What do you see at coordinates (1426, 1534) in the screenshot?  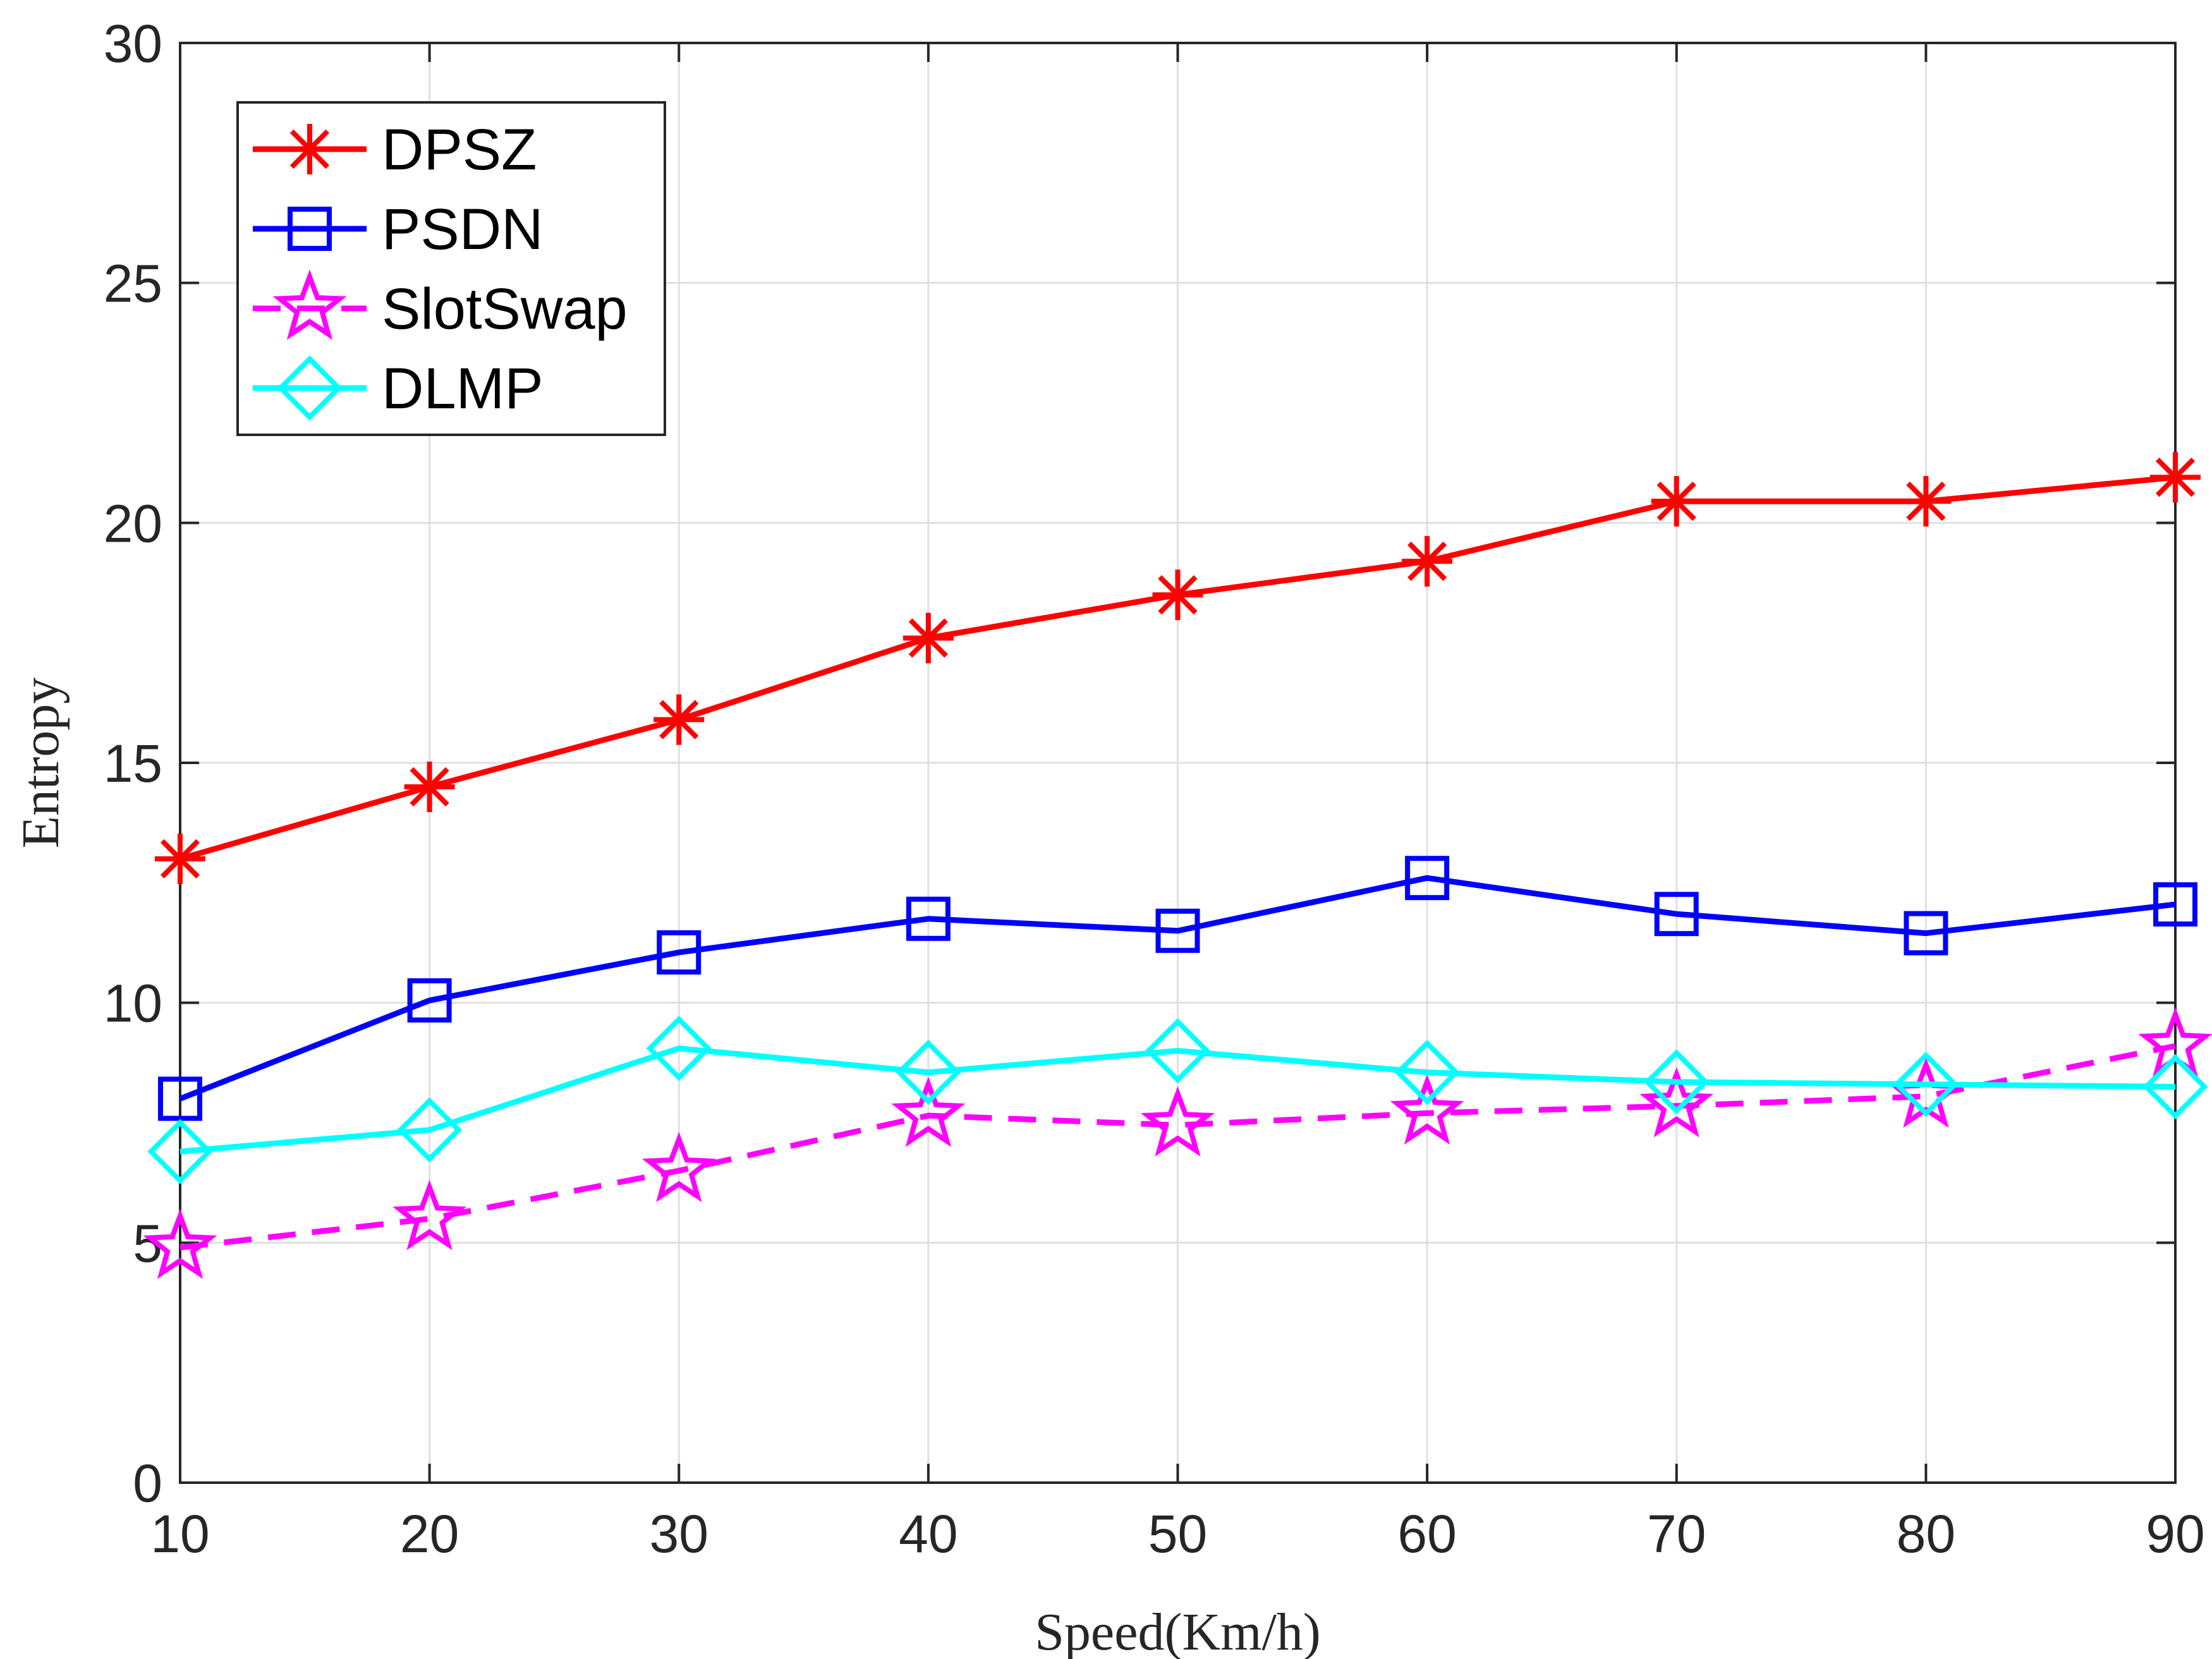 I see `x-tick-label: 60` at bounding box center [1426, 1534].